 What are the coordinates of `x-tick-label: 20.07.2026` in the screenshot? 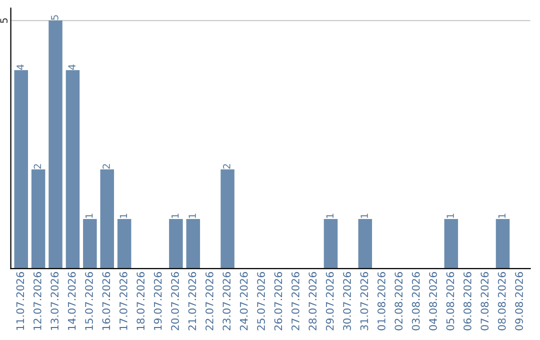 It's located at (175, 301).